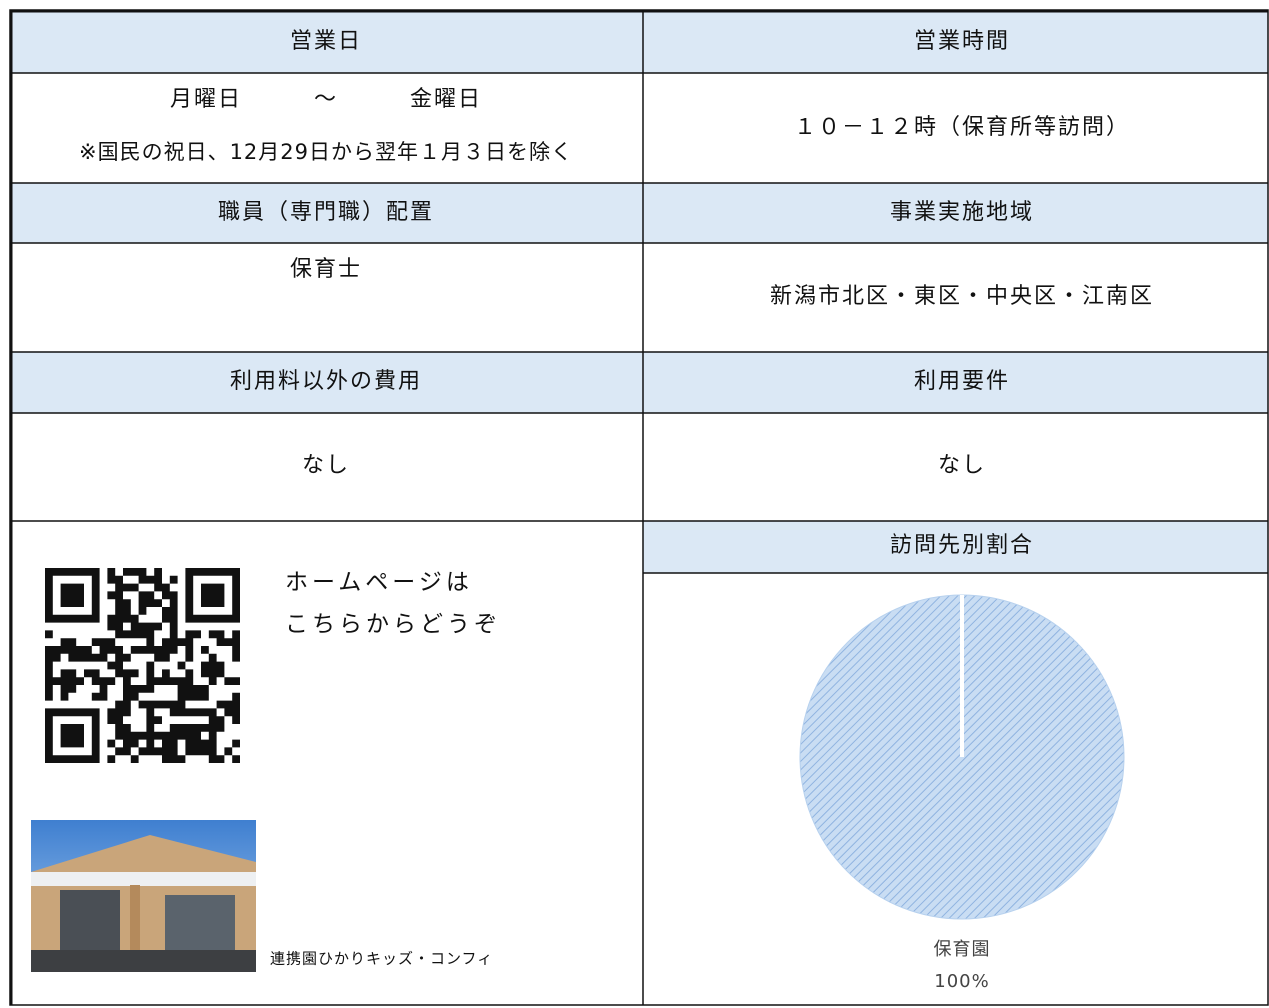  Describe the element at coordinates (962, 296) in the screenshot. I see `cell-text: 新潟市北区・東区・中央区・江南区` at that location.